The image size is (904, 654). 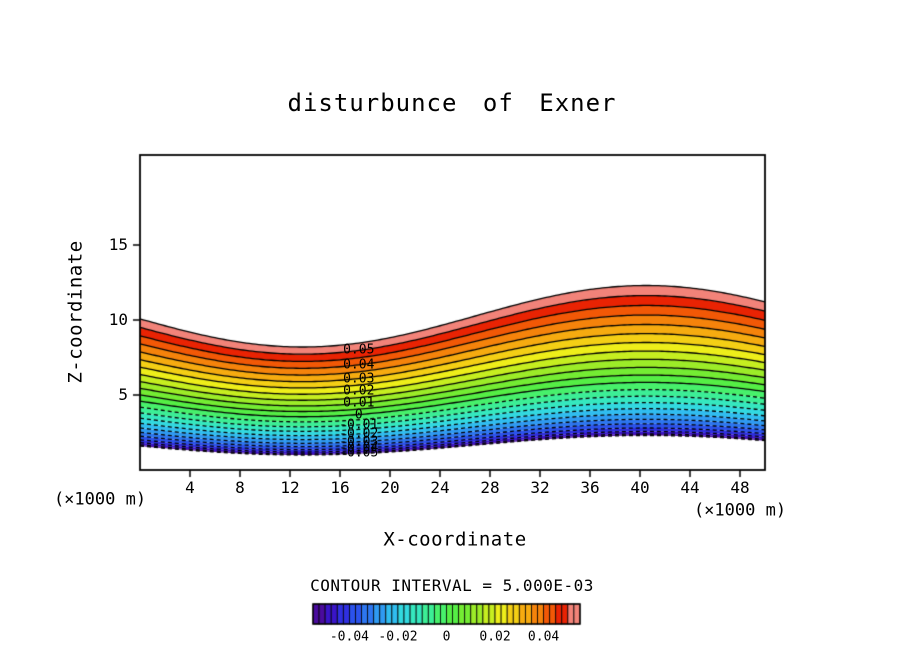 What do you see at coordinates (359, 365) in the screenshot?
I see `contour-label: 0.04` at bounding box center [359, 365].